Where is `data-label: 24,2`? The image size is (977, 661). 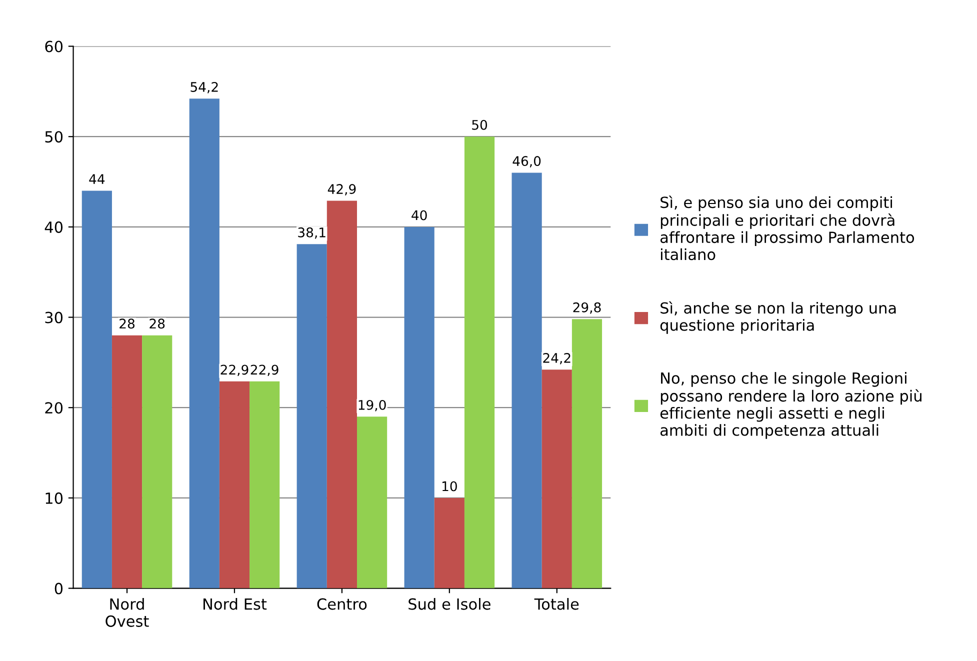 data-label: 24,2 is located at coordinates (556, 358).